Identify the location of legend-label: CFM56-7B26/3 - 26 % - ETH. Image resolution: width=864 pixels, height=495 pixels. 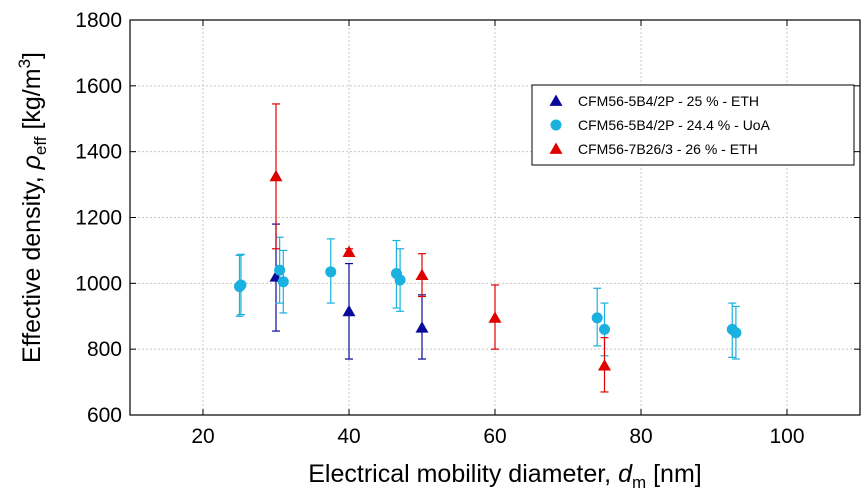
(668, 149).